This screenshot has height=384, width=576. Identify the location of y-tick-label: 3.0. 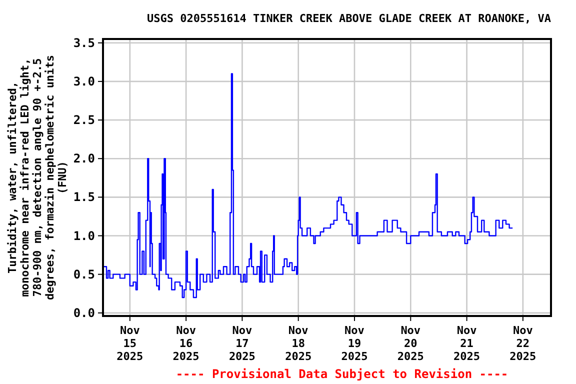
(84, 81).